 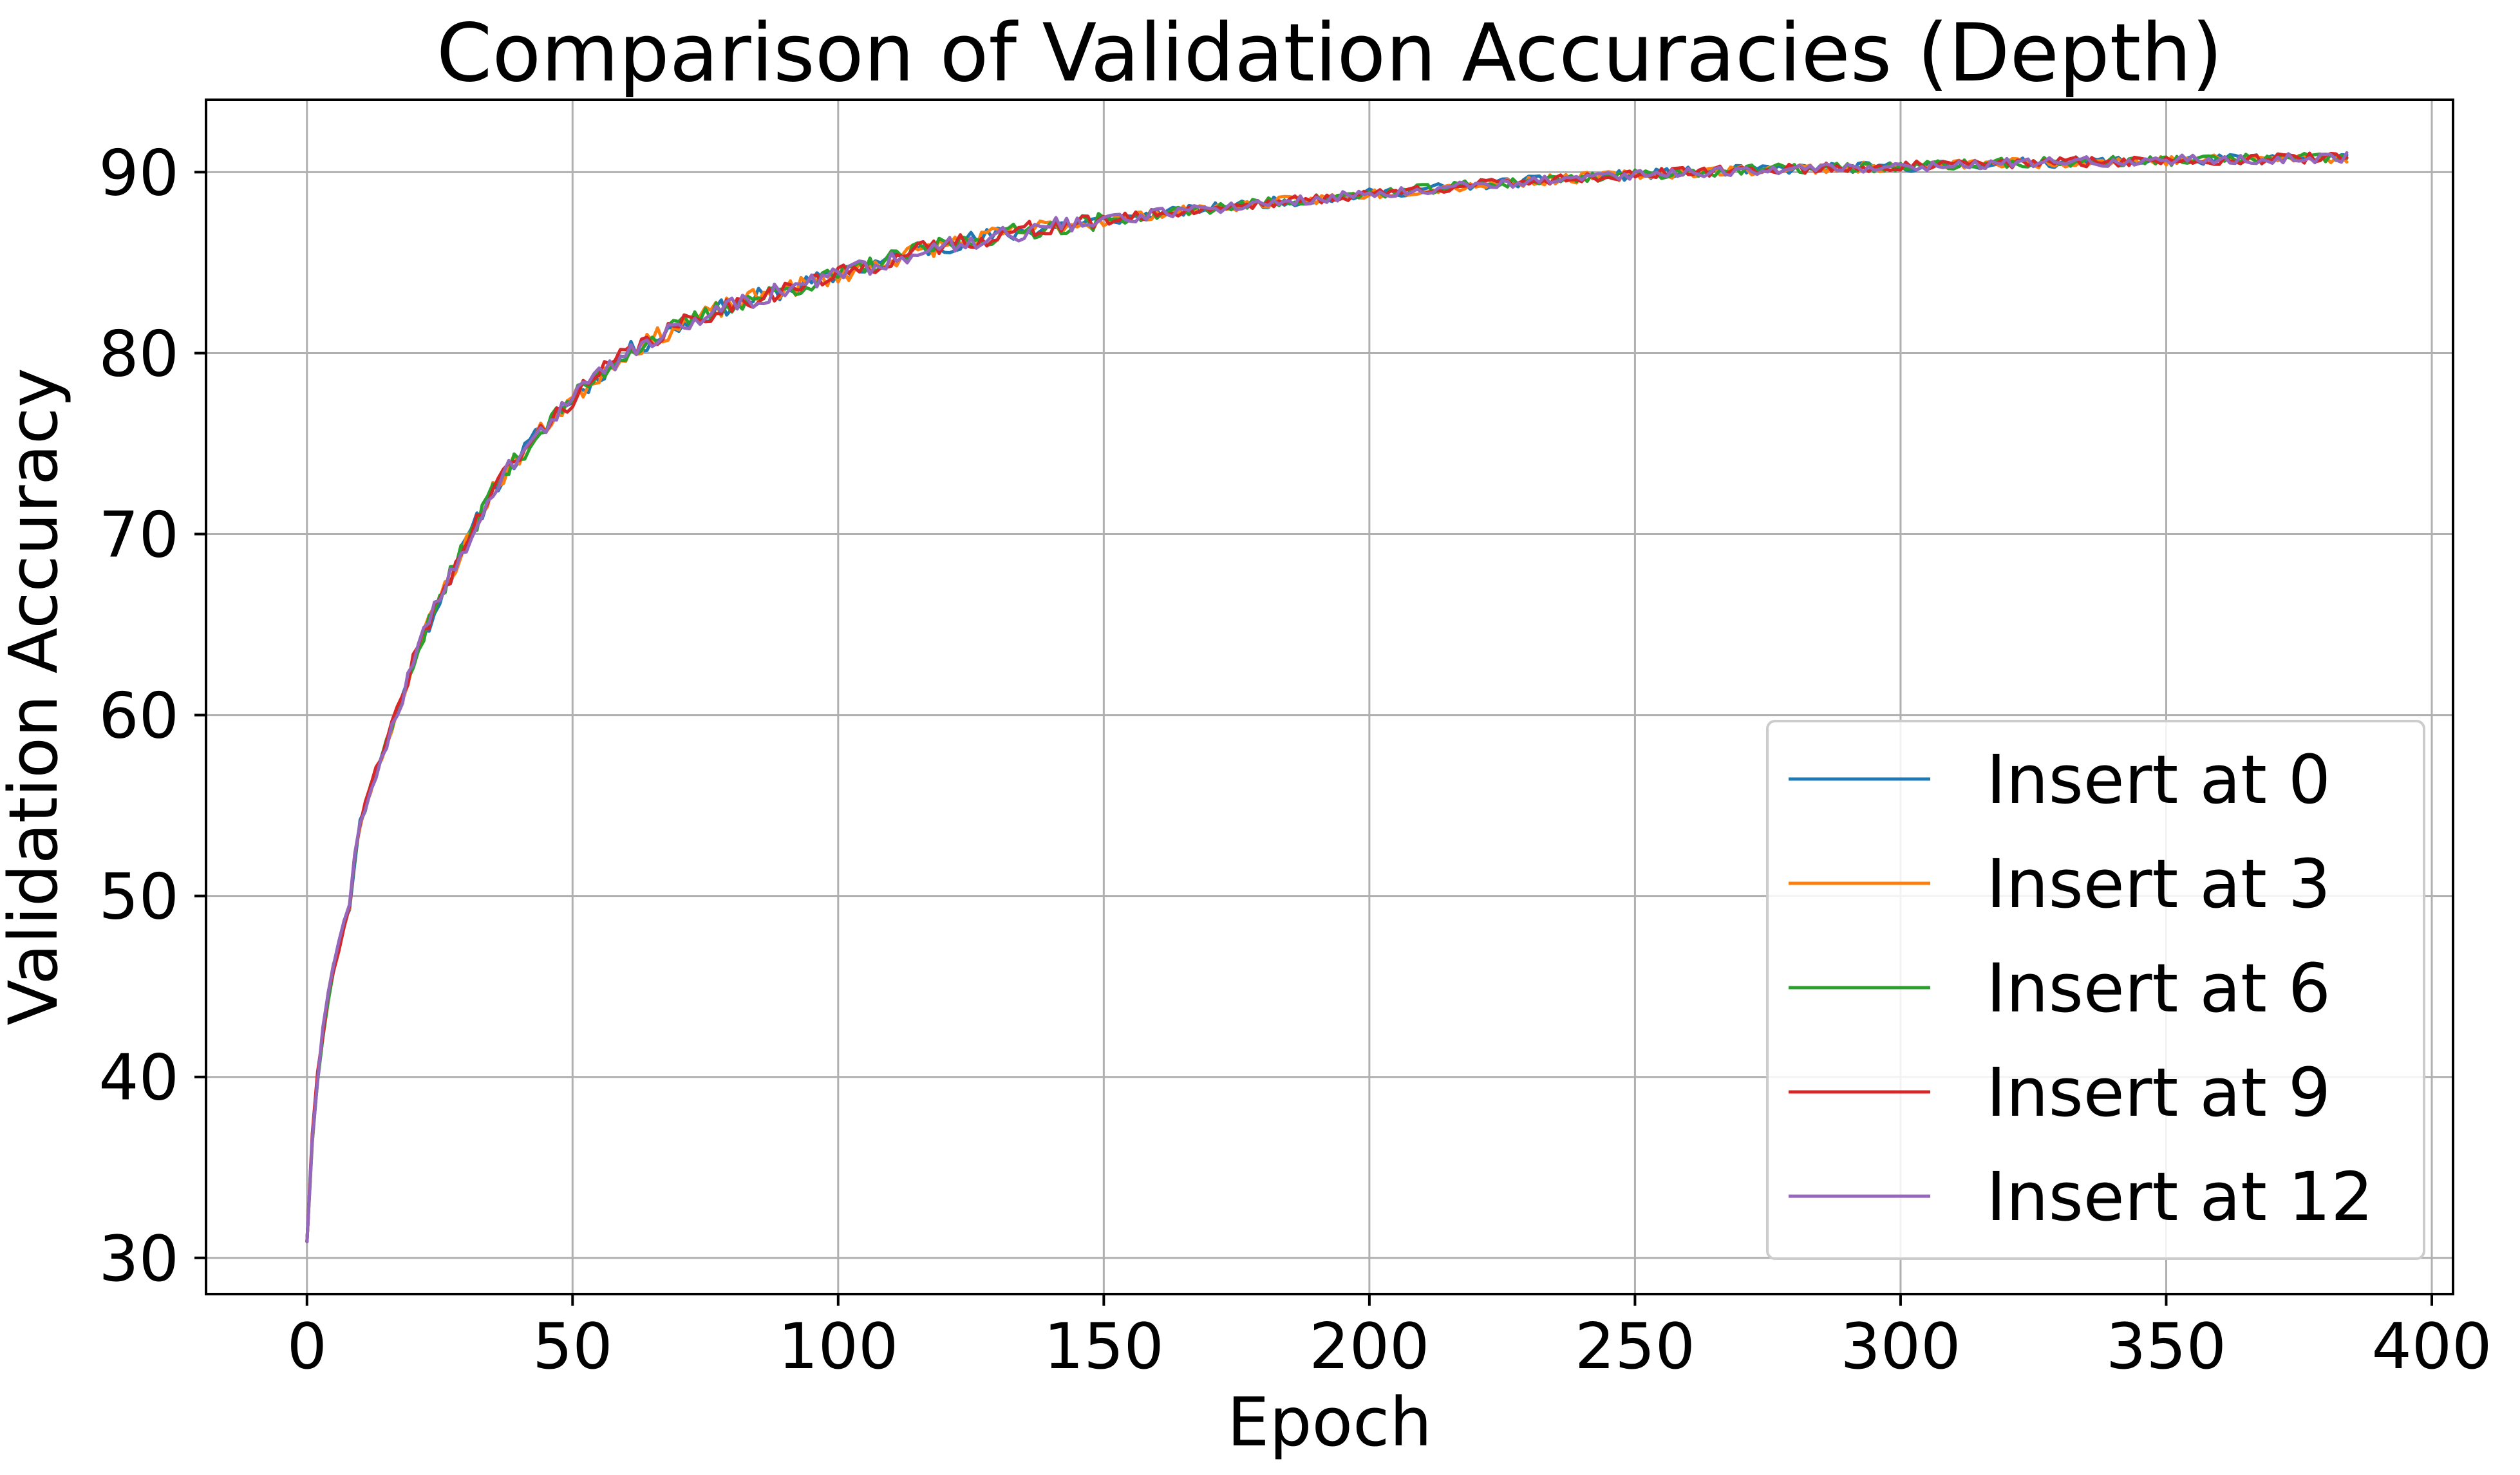 I want to click on y-tick-label-0: 30, so click(x=139, y=1259).